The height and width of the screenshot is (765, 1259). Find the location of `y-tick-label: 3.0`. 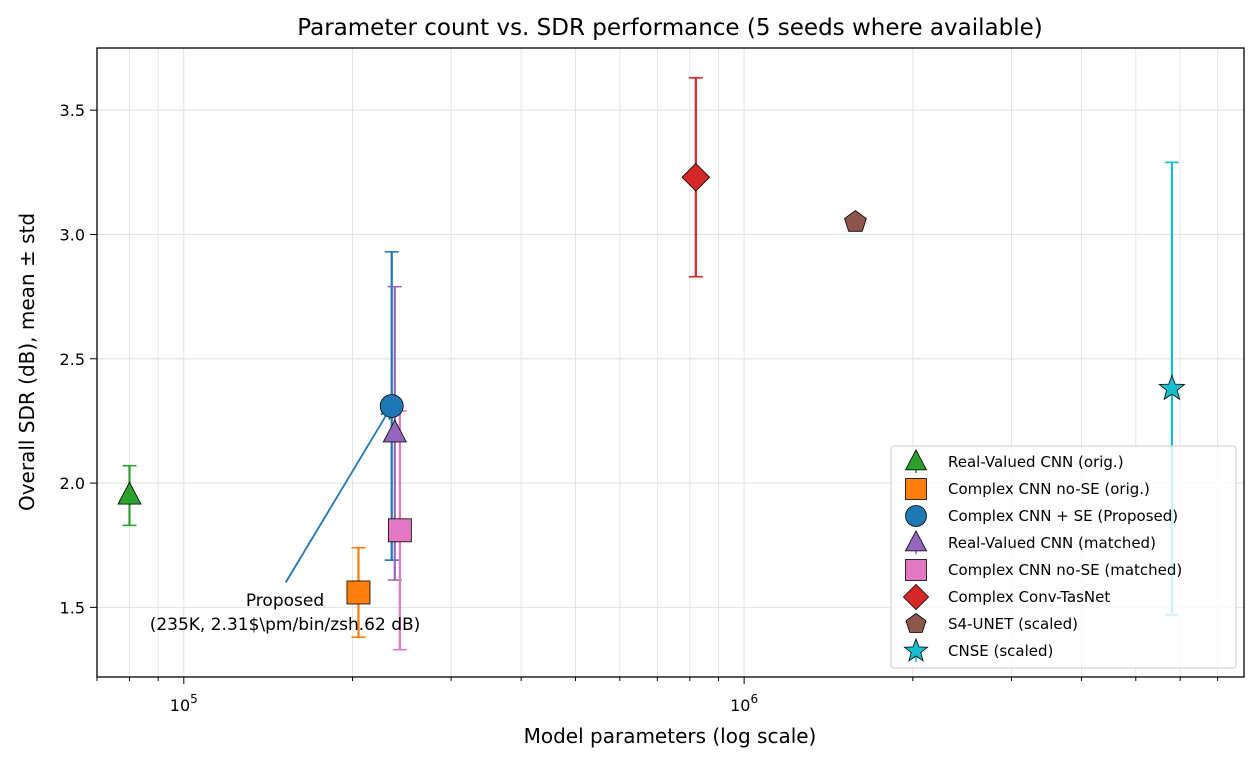

y-tick-label: 3.0 is located at coordinates (72, 234).